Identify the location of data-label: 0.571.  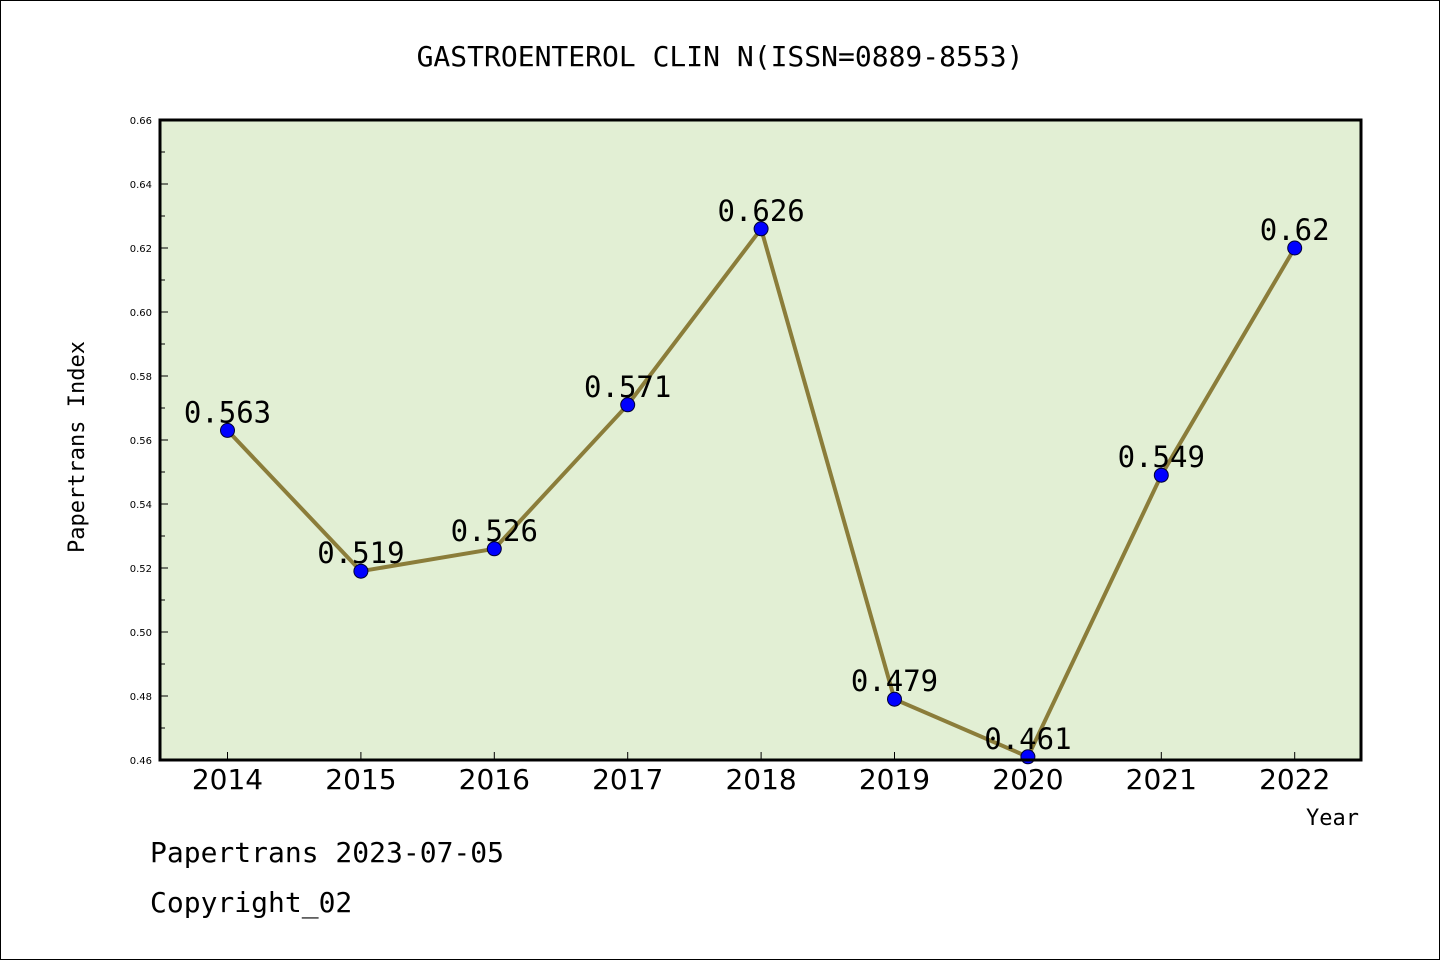
(627, 387).